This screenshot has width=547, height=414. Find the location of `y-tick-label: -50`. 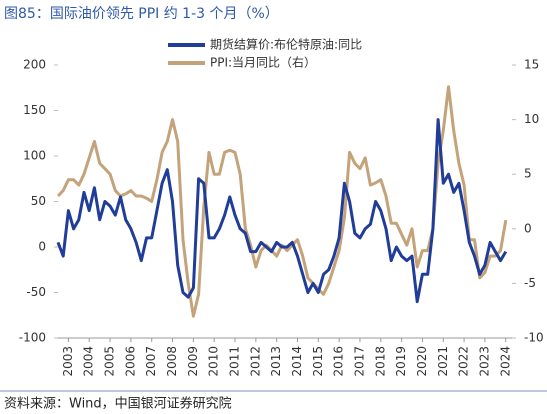

y-tick-label: -50 is located at coordinates (36, 292).